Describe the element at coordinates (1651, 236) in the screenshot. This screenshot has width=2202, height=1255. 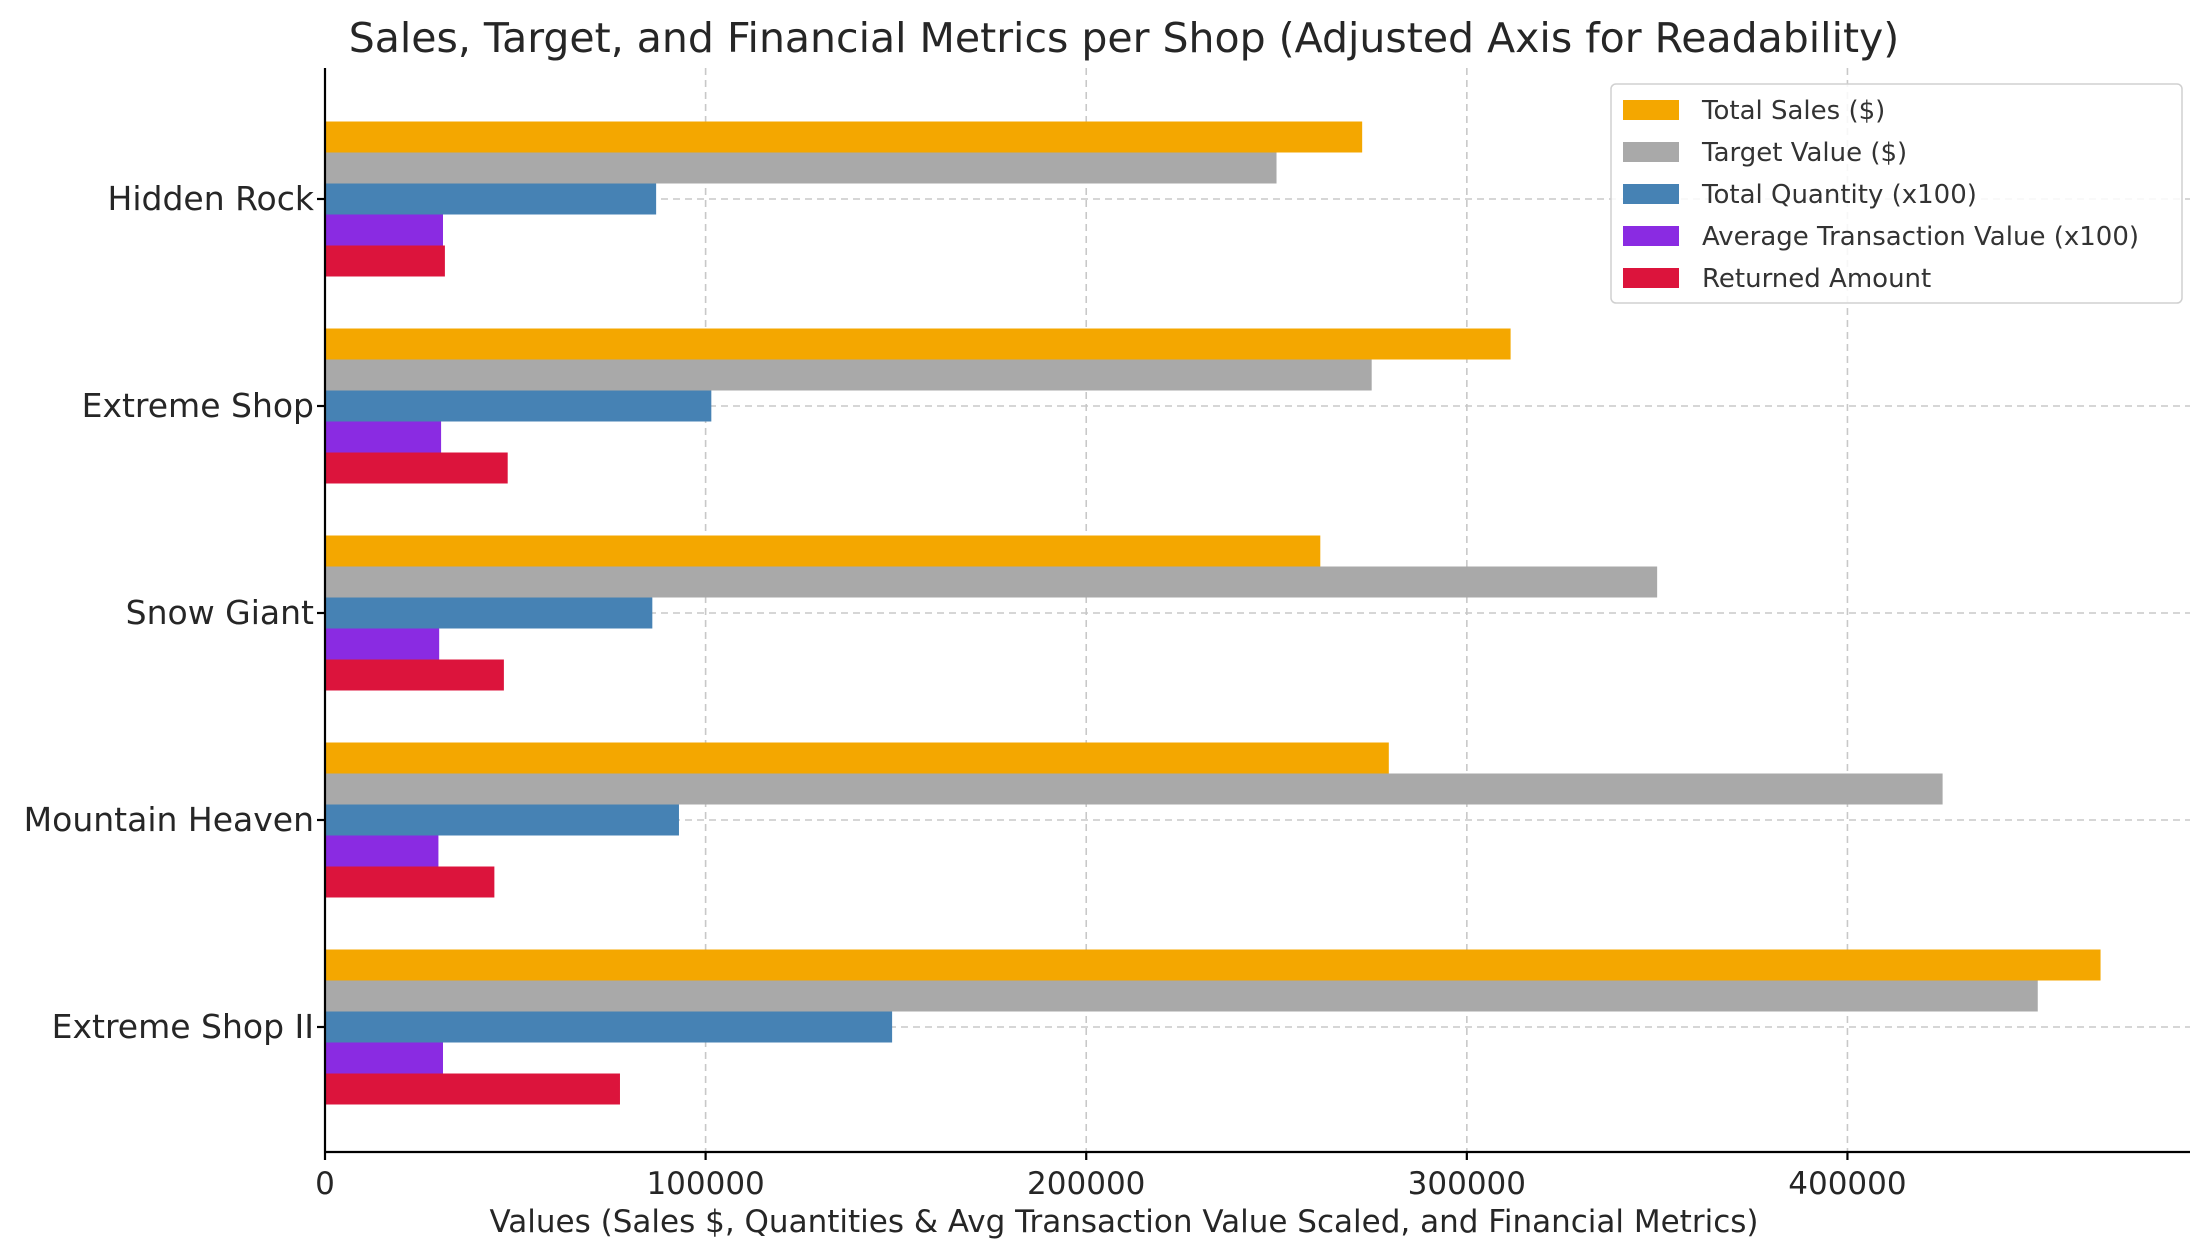
I see `legend-swatch-avg-transaction` at that location.